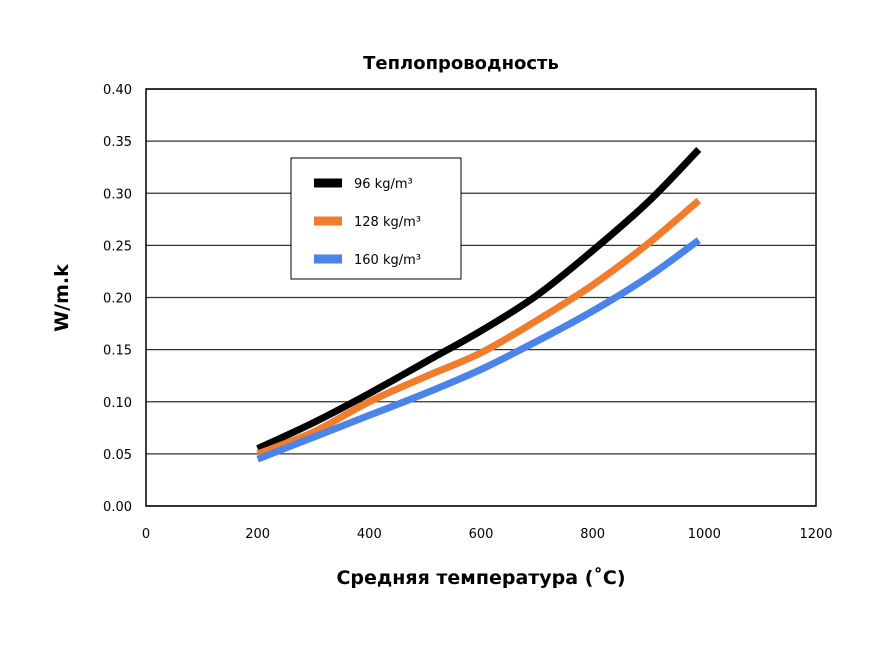 The height and width of the screenshot is (648, 884). I want to click on x-axis-label: Средняя температура (˚C), so click(480, 577).